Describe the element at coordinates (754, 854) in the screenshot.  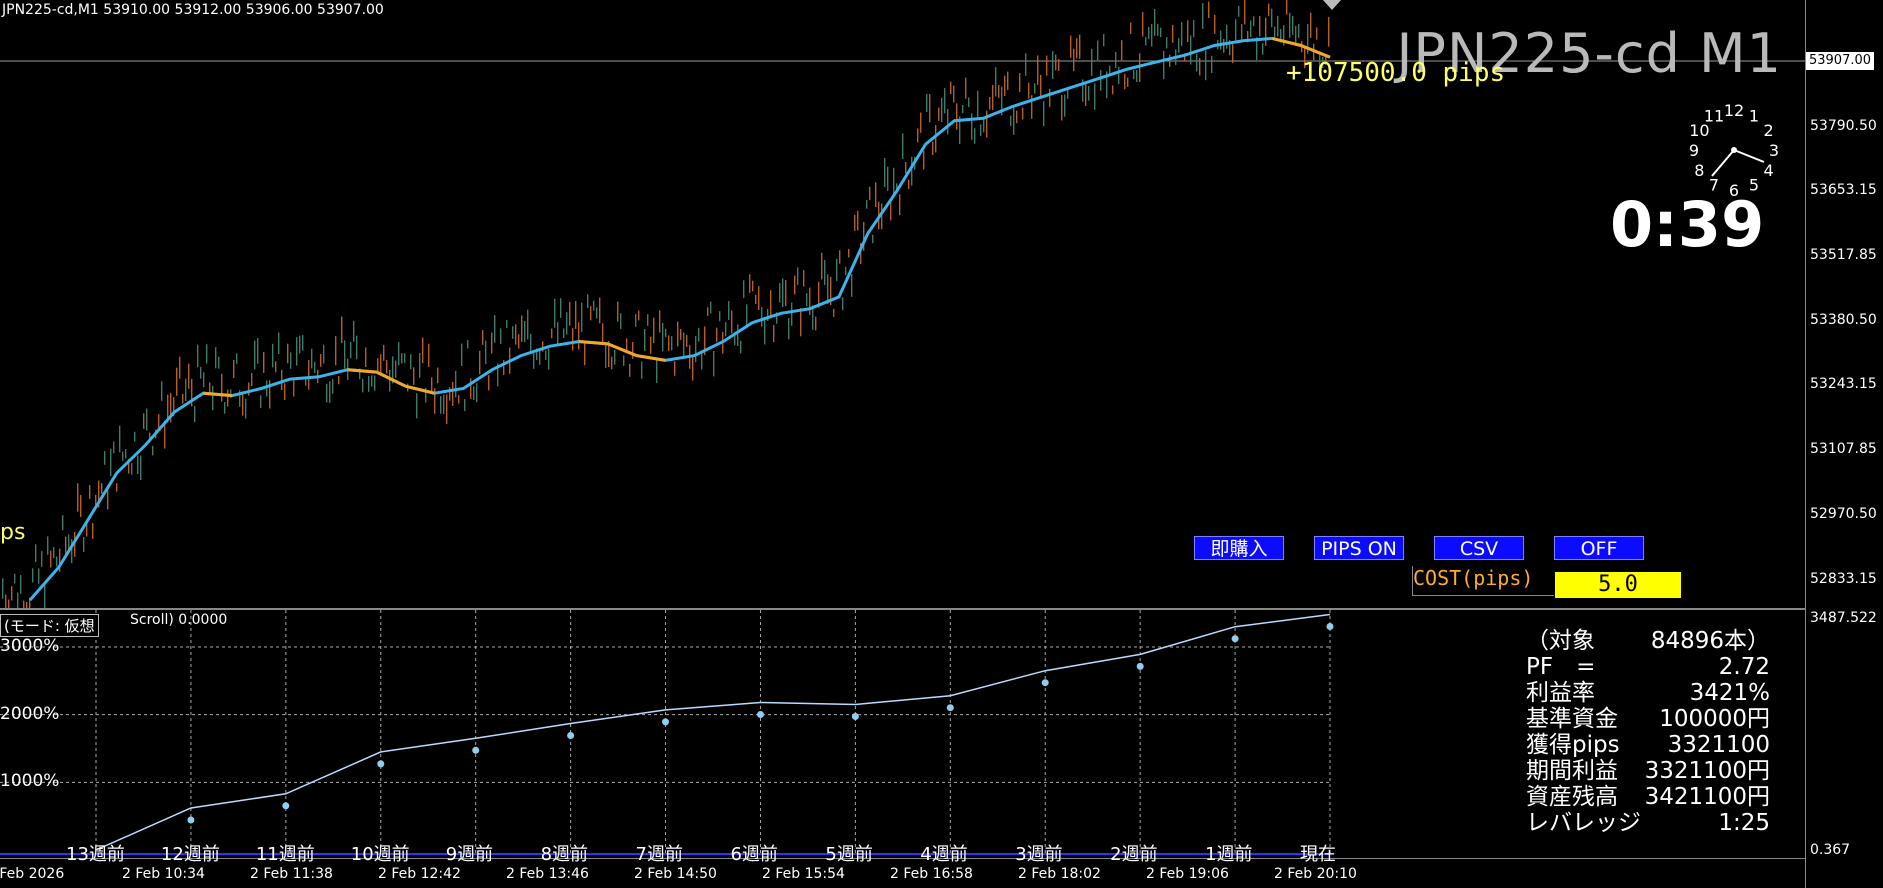
I see `week-label: 6週前` at that location.